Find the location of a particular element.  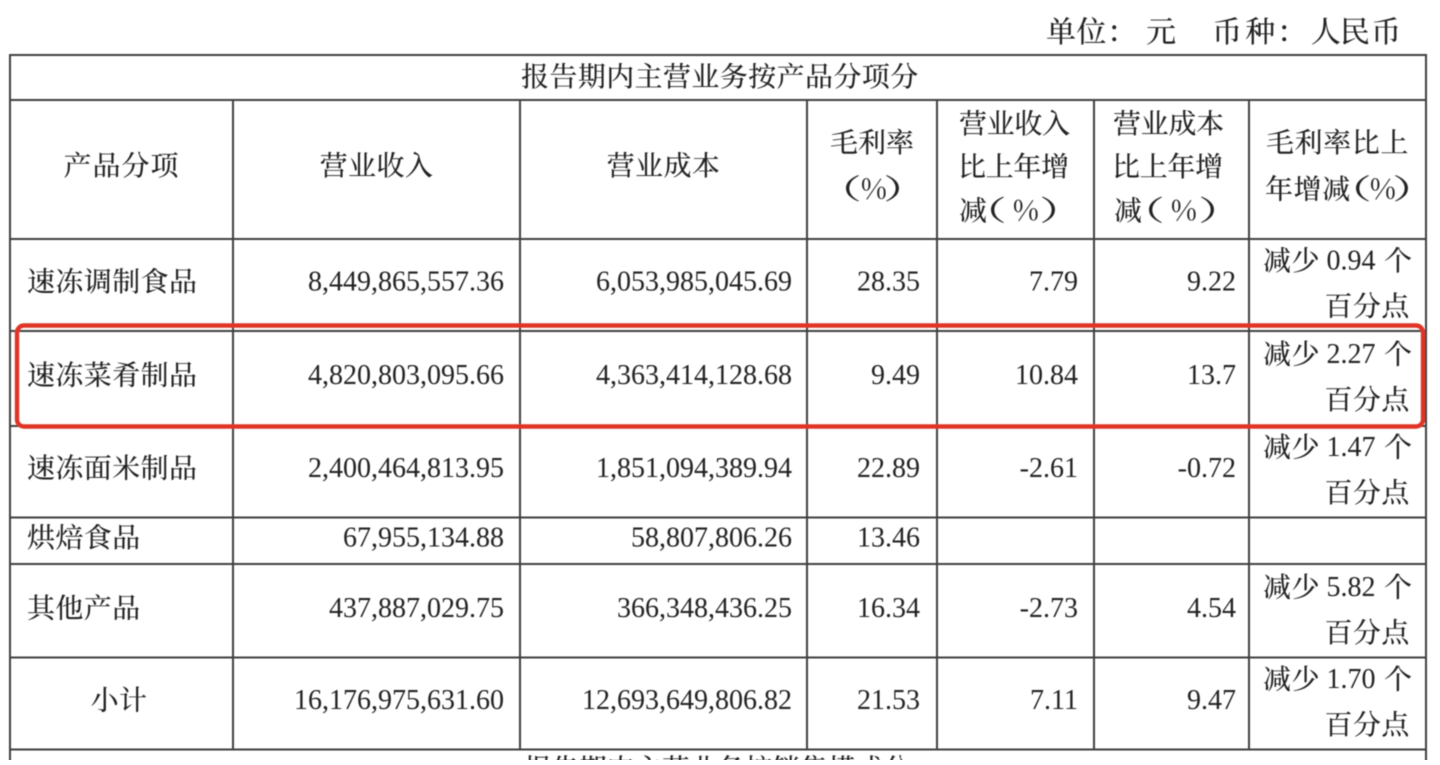

svg-text: 0.94 is located at coordinates (1351, 261).